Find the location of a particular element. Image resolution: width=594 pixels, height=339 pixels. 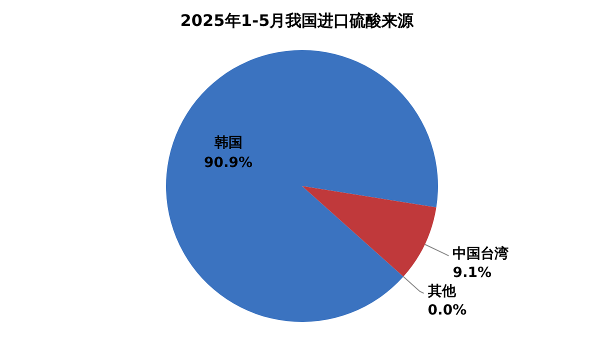

pie-slice is located at coordinates (369, 231).